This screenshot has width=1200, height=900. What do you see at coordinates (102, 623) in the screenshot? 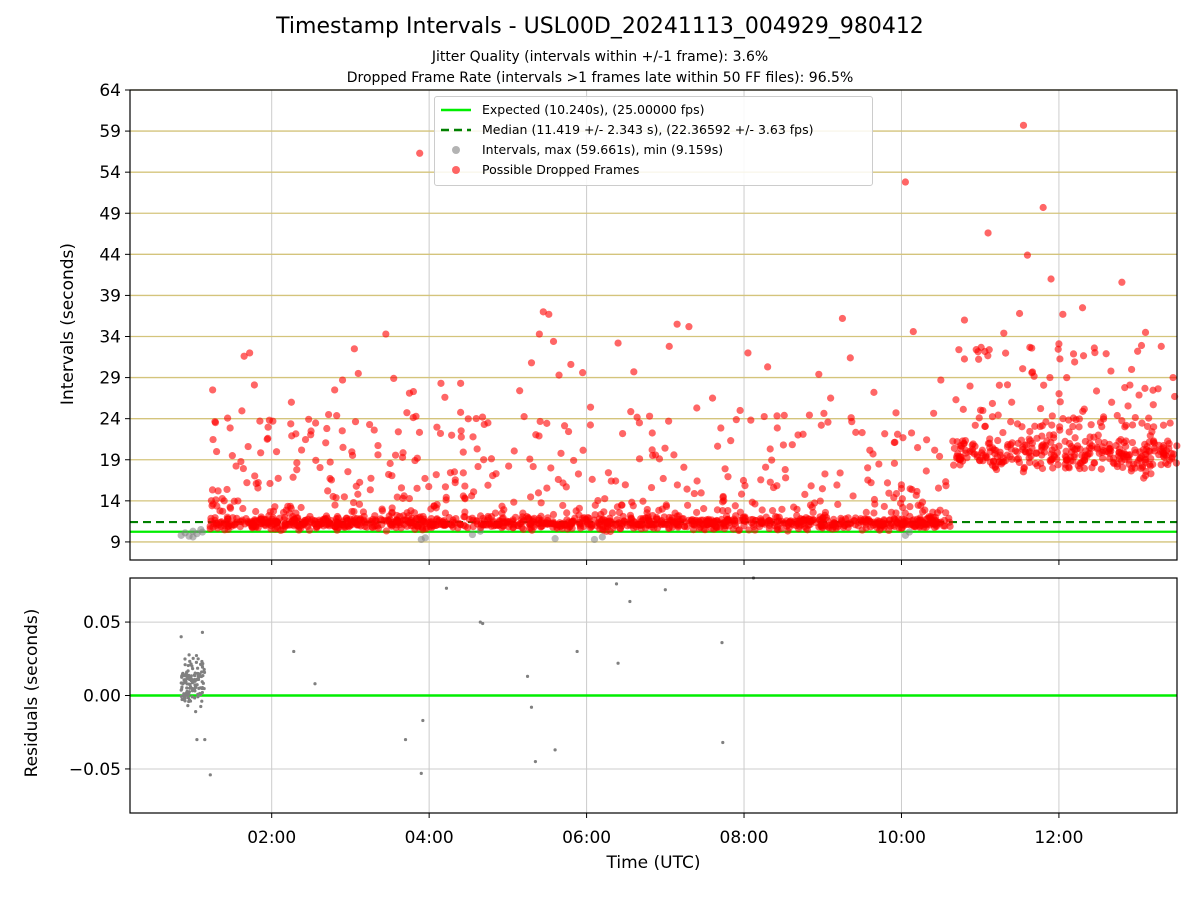
I see `y-tick-label: 0.05` at bounding box center [102, 623].